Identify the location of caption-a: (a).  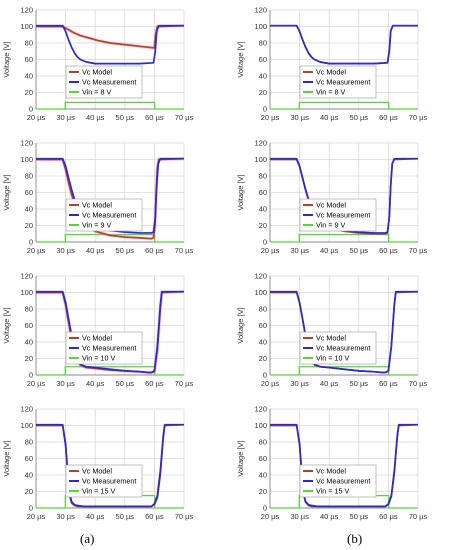
(87, 538).